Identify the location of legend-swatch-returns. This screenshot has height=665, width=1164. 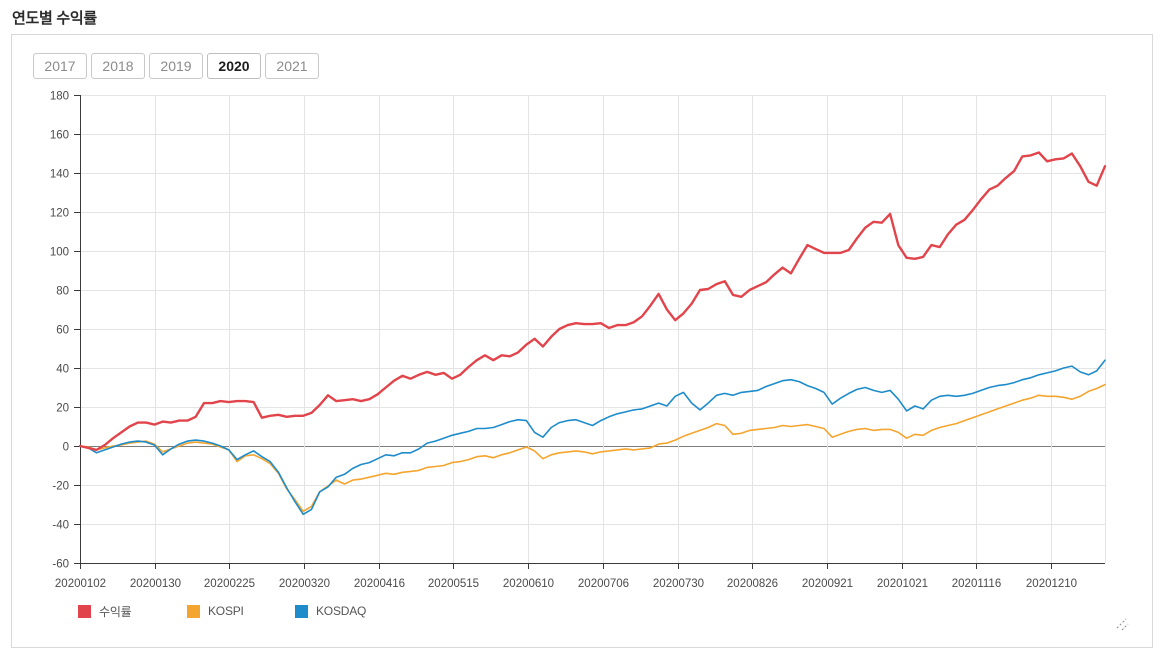
(84, 611).